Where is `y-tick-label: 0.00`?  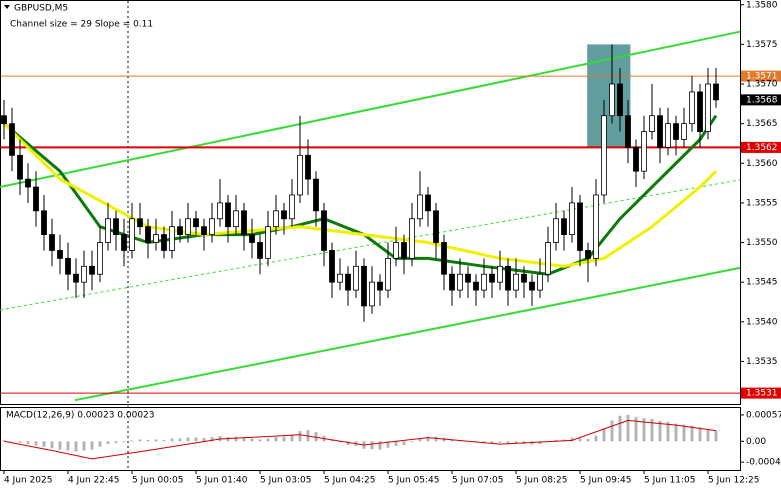 y-tick-label: 0.00 is located at coordinates (756, 442).